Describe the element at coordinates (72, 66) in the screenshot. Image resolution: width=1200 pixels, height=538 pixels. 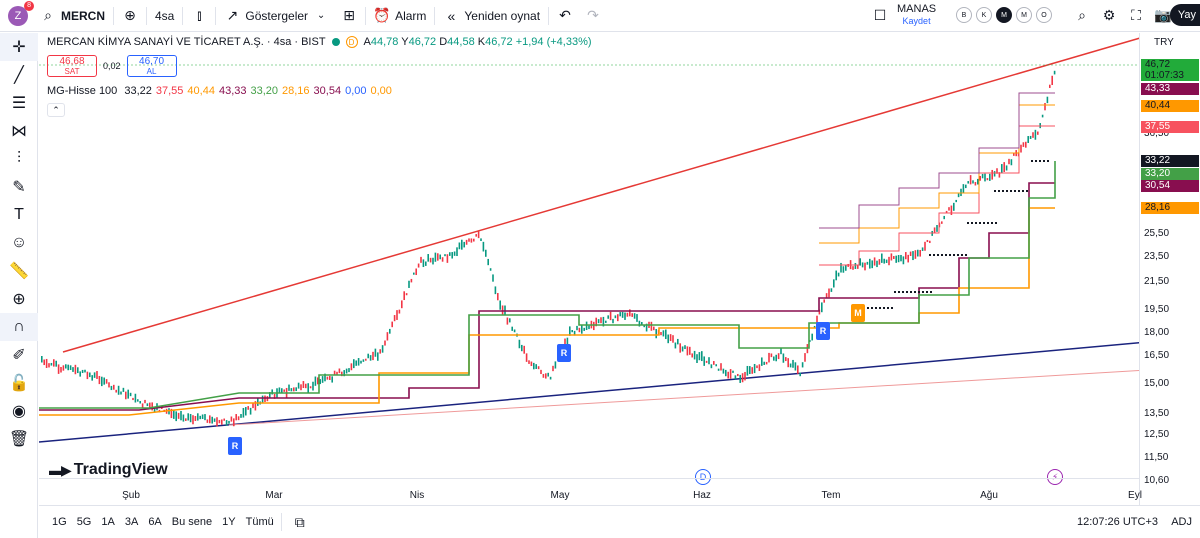
I see `sell-button: 46,68 SAT` at that location.